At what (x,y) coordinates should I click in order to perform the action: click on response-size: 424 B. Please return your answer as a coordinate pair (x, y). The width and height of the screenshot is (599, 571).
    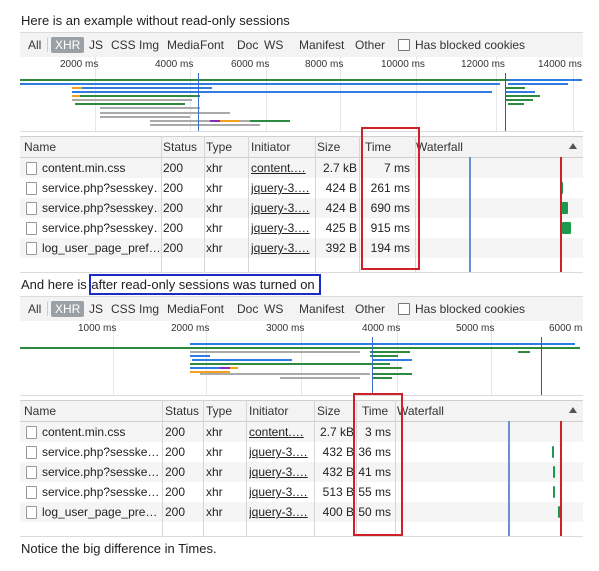
    Looking at the image, I should click on (341, 208).